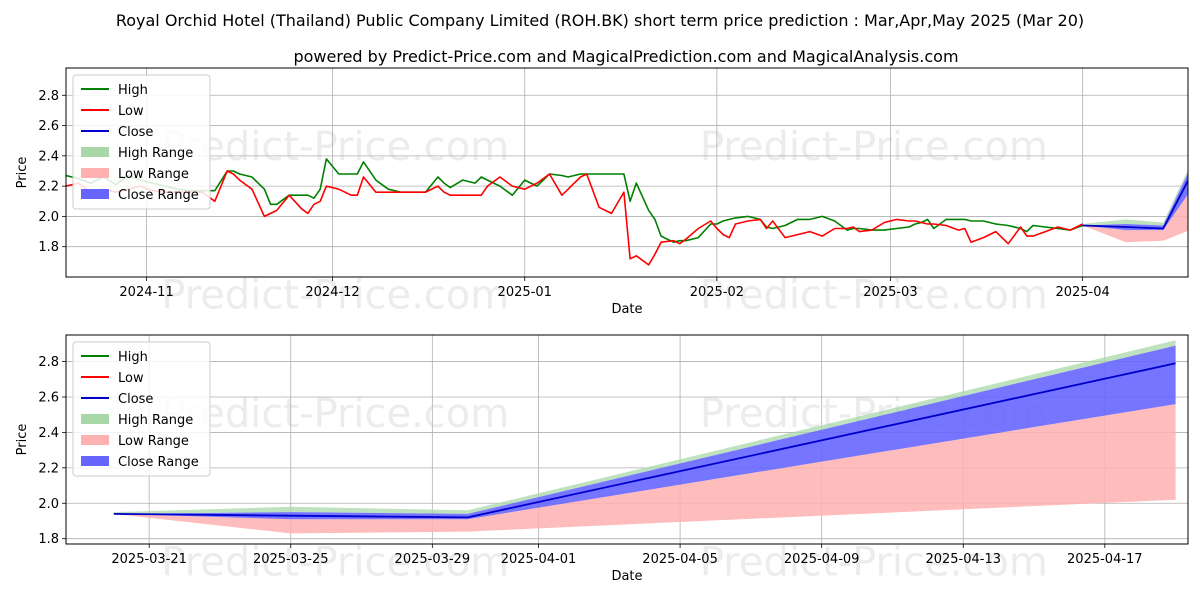  I want to click on x-tick-label: 2025-02, so click(717, 292).